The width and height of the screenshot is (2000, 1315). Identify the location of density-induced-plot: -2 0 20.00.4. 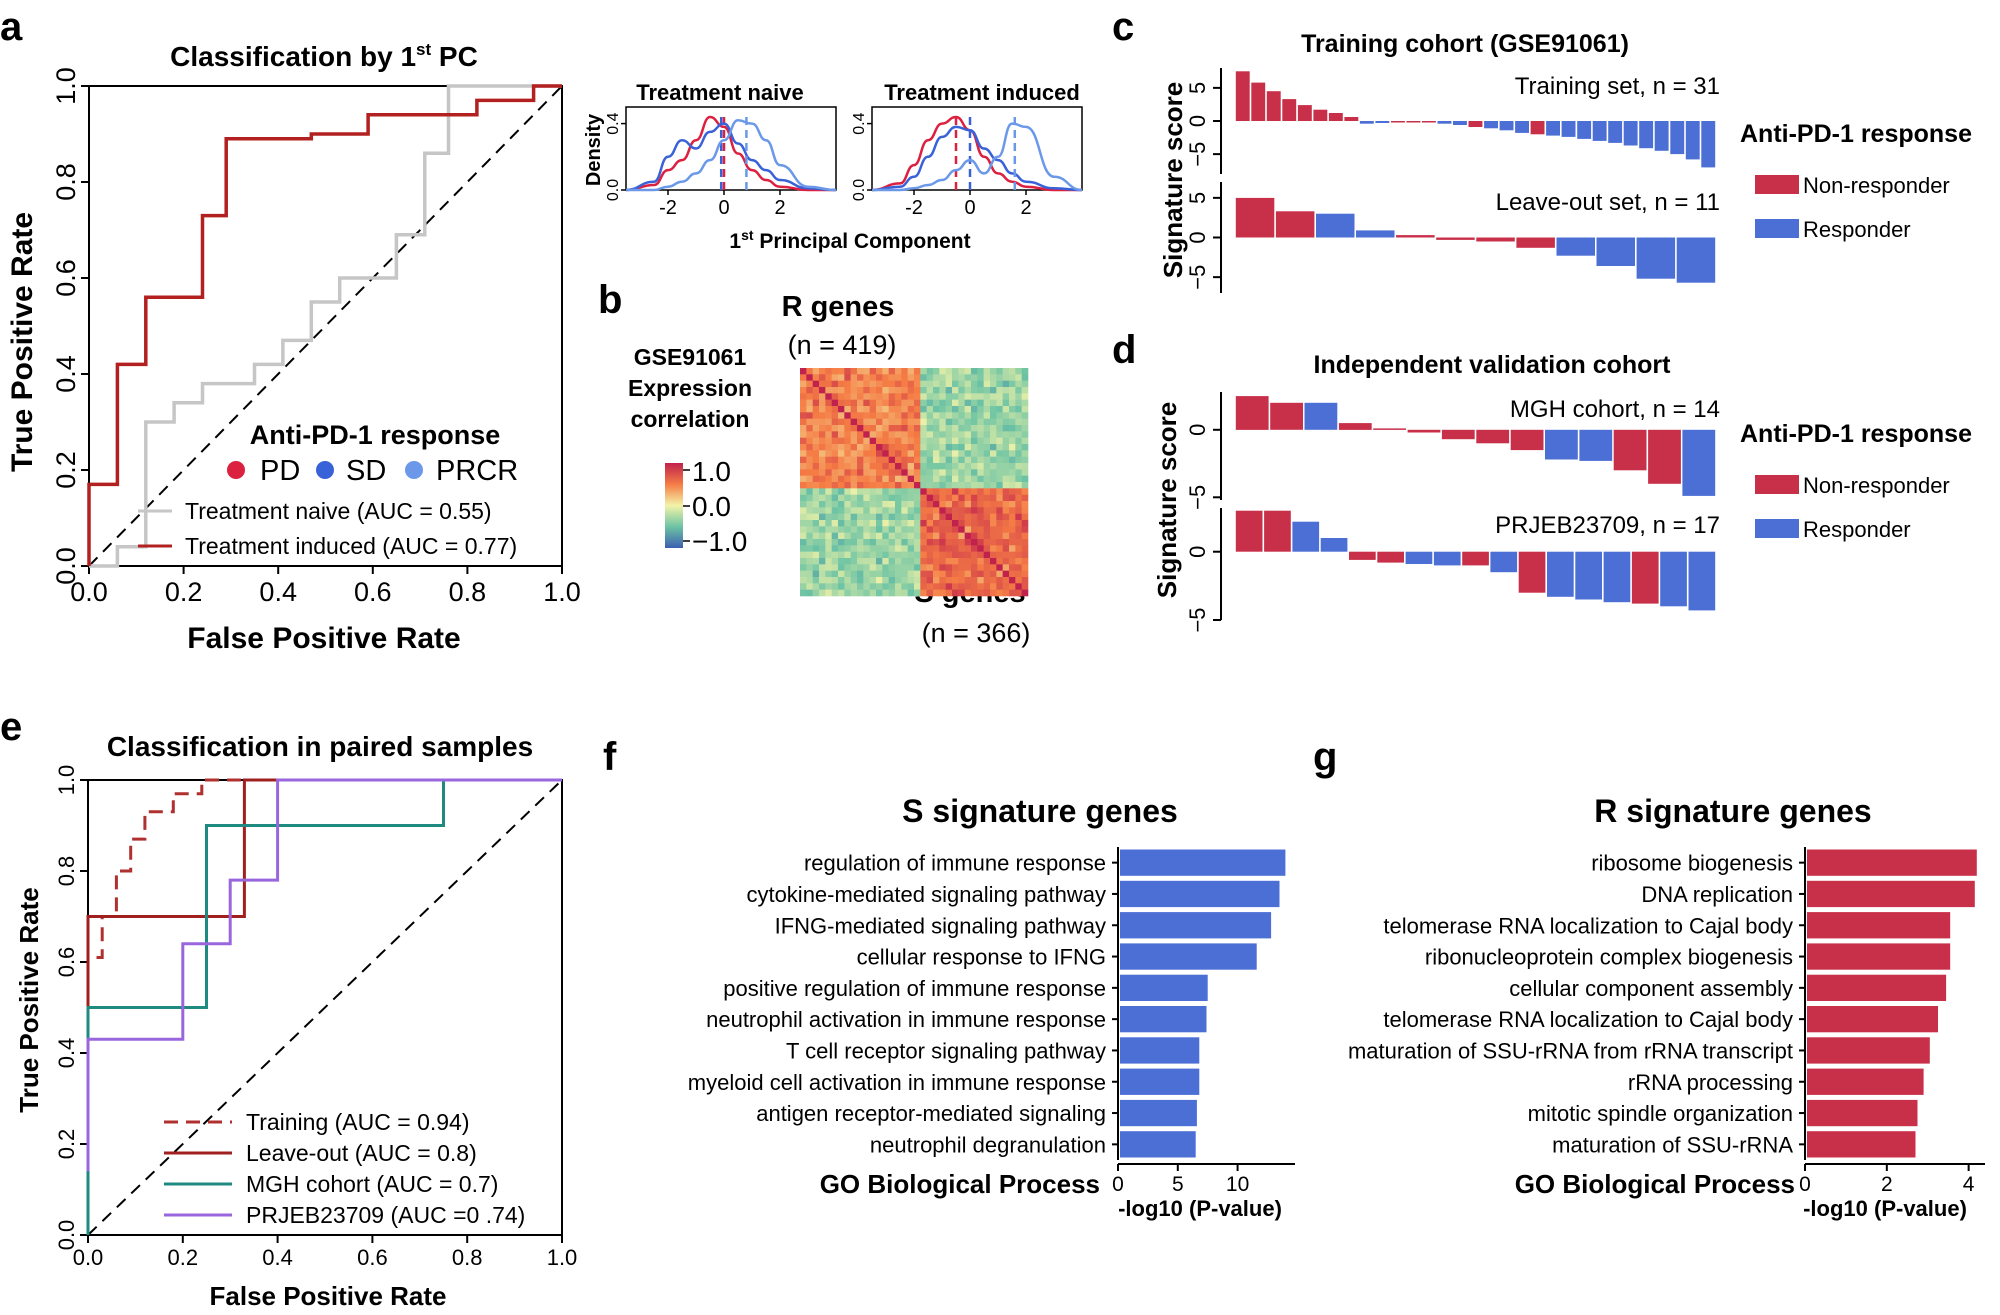
(967, 162).